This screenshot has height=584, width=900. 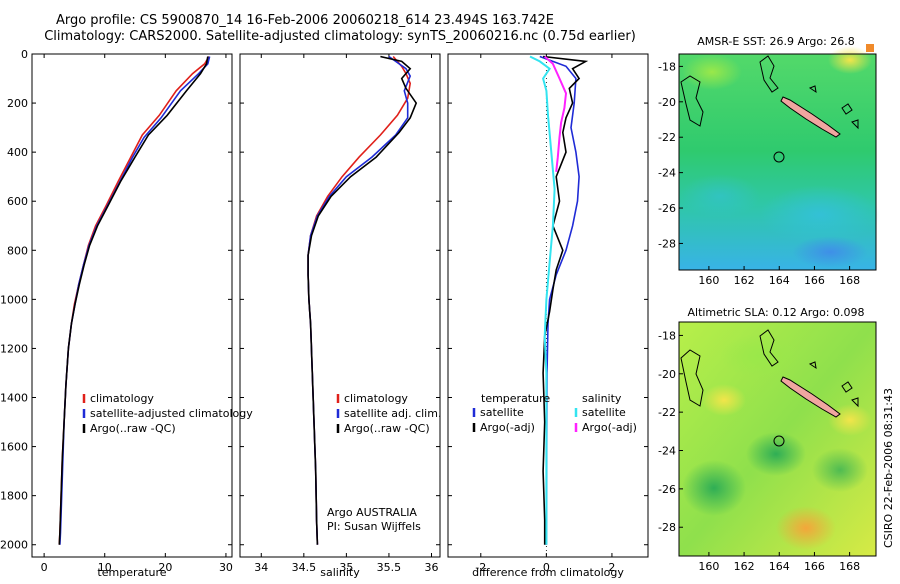 What do you see at coordinates (667, 527) in the screenshot?
I see `sla-map-ytick-label: -28` at bounding box center [667, 527].